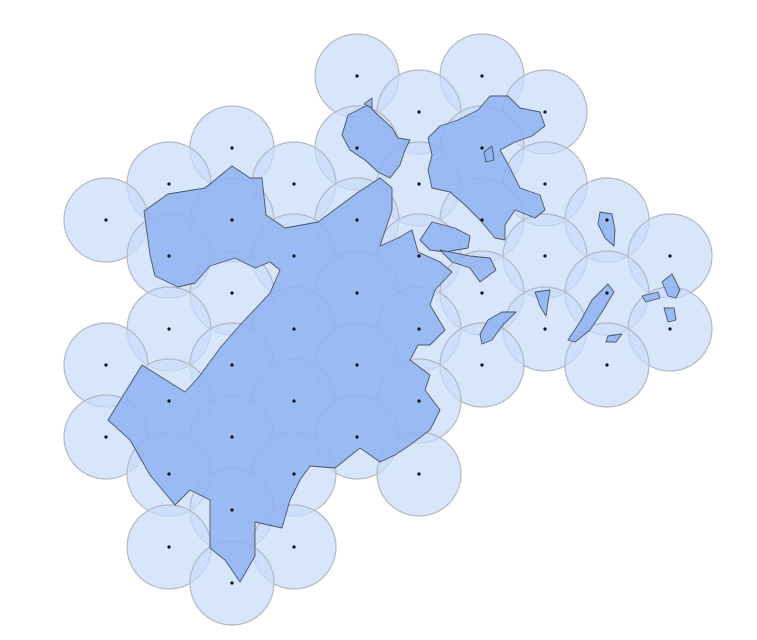  Describe the element at coordinates (468, 266) in the screenshot. I see `pier-landmass` at that location.